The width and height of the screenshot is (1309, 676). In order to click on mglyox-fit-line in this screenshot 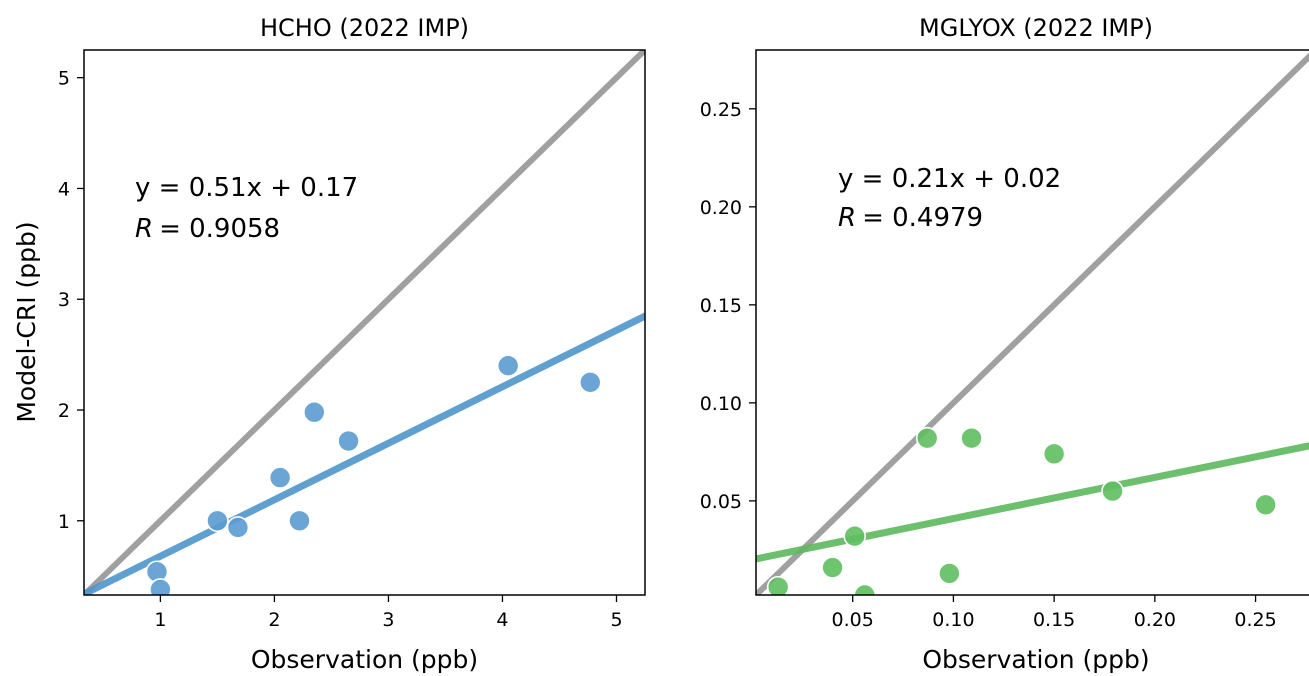, I will do `click(1032, 502)`.